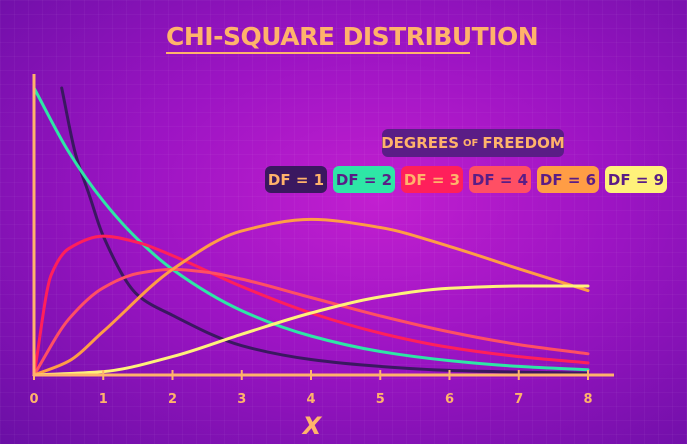  I want to click on legend-entry-df-6: DF = 6, so click(568, 179).